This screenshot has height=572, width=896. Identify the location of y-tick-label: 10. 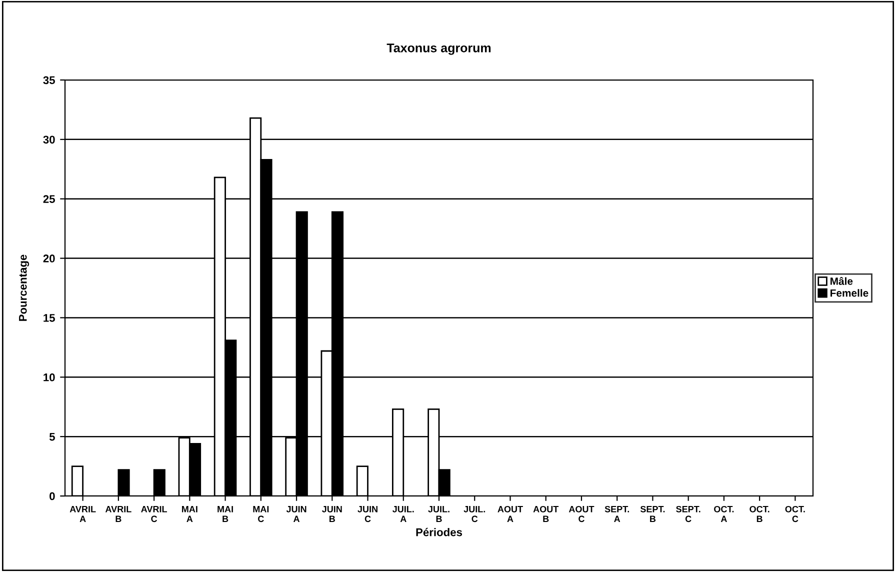
(49, 377).